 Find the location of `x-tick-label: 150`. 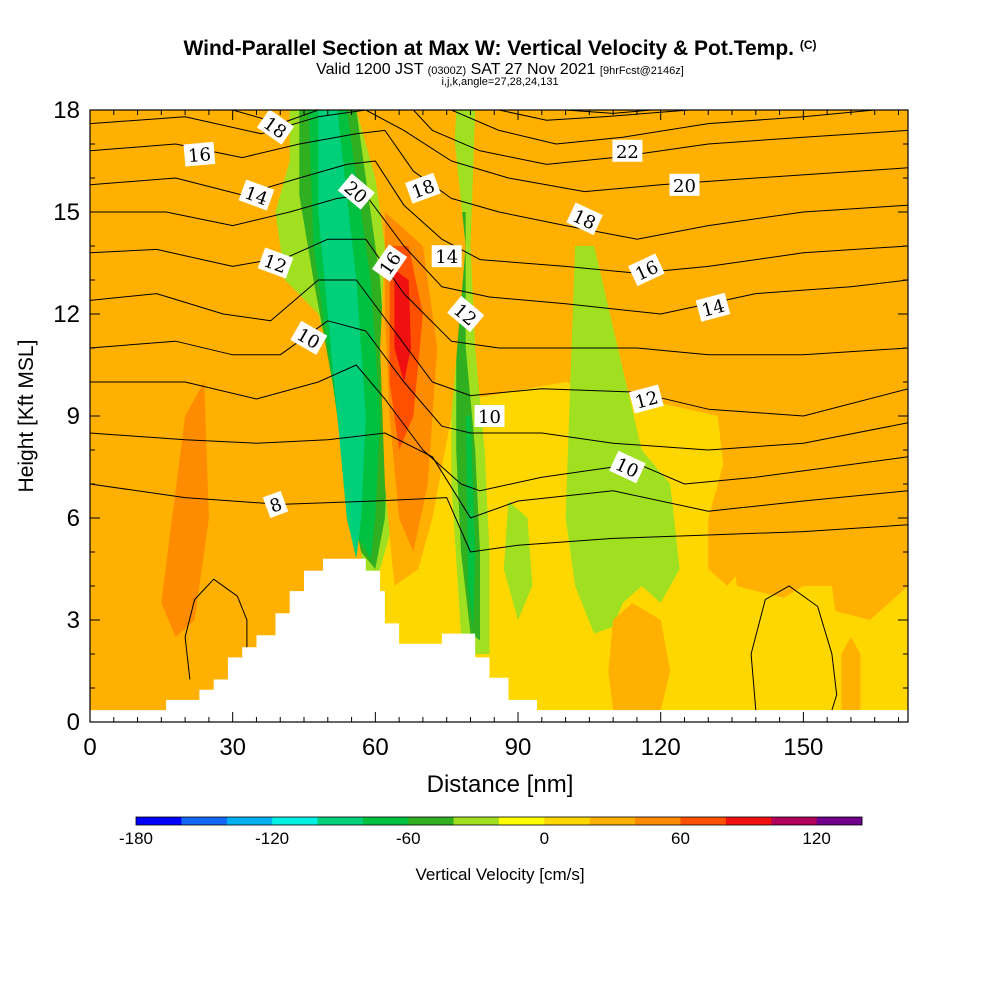

x-tick-label: 150 is located at coordinates (803, 747).